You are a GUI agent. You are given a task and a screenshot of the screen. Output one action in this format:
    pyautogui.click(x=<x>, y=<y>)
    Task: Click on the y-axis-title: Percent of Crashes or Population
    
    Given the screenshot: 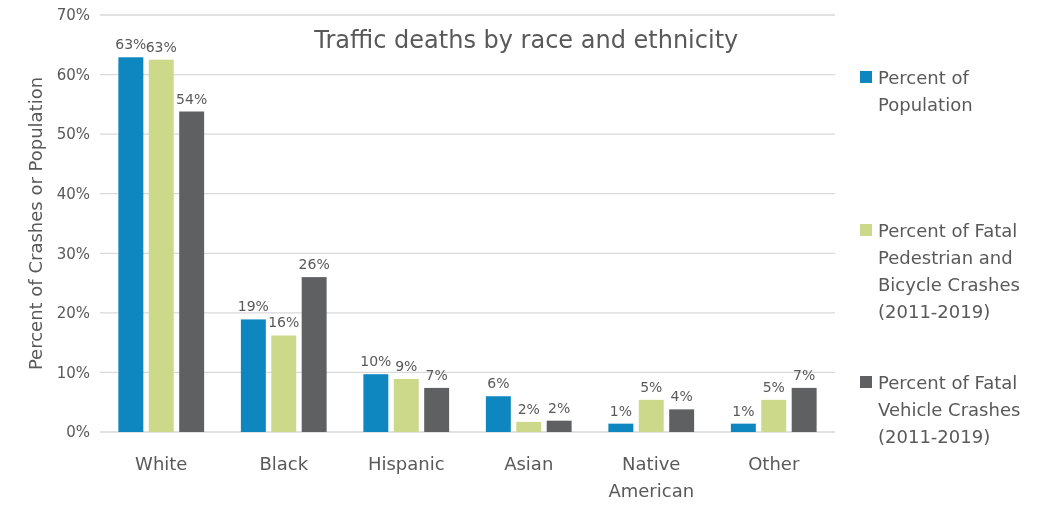 What is the action you would take?
    pyautogui.click(x=35, y=223)
    